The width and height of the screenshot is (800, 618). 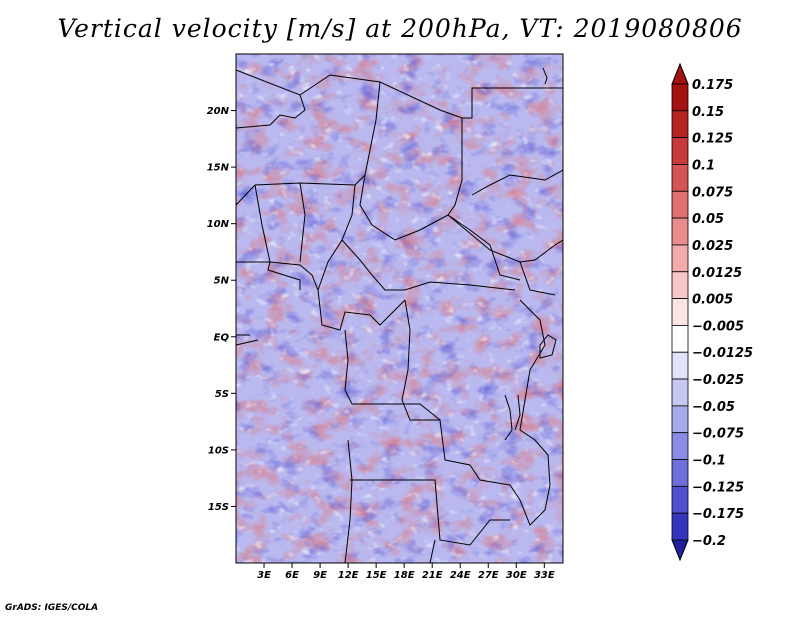 I want to click on lat-tick-label: 20N, so click(x=218, y=111).